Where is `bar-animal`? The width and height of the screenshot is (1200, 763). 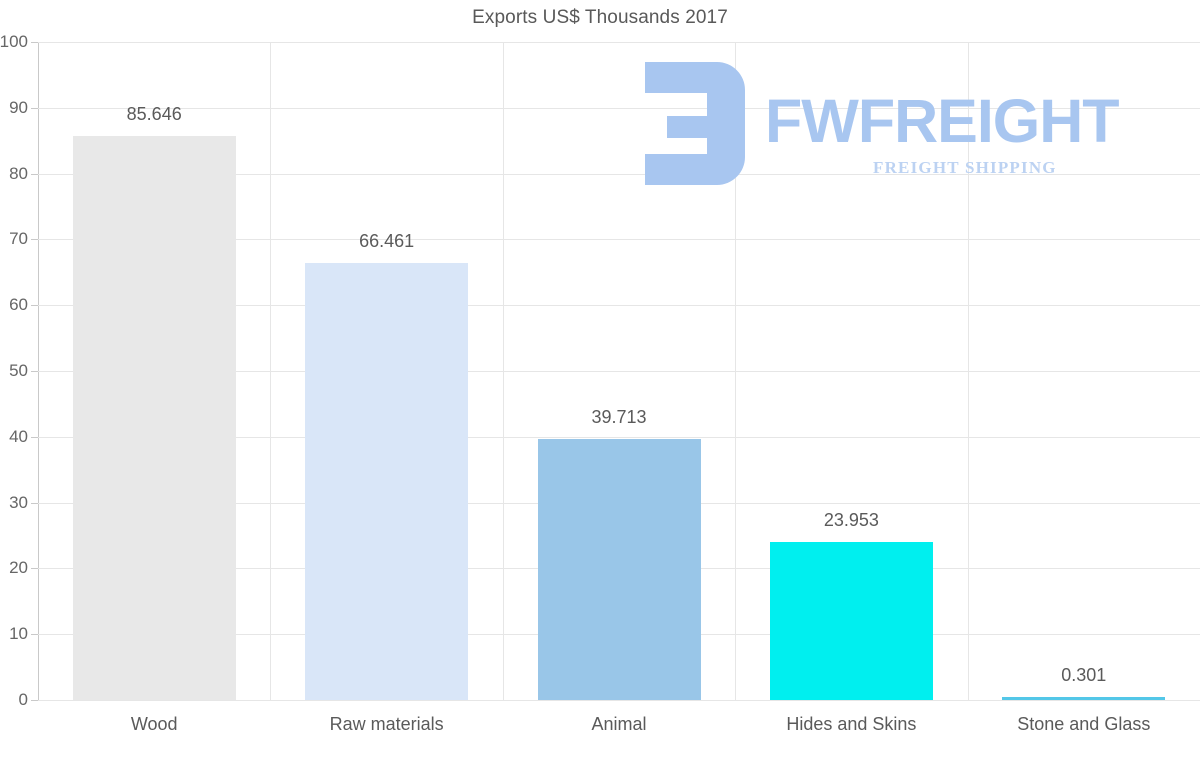 bar-animal is located at coordinates (619, 569).